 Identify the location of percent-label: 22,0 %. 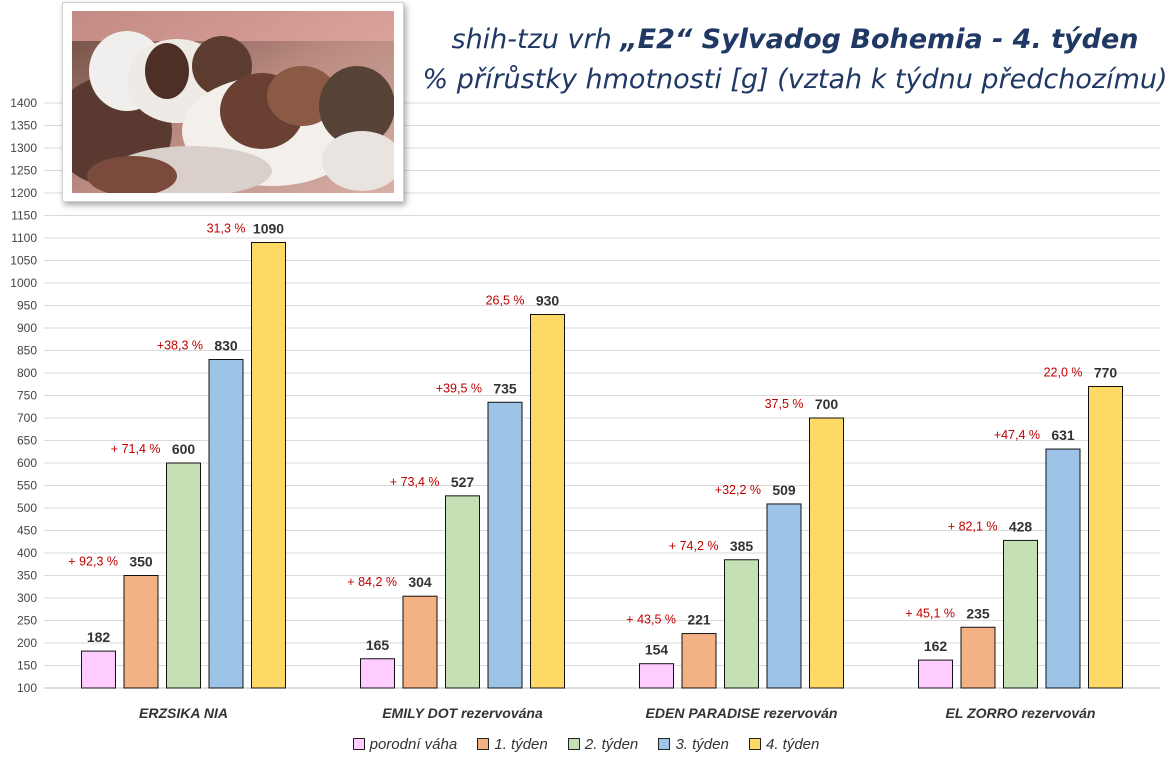
(1063, 373).